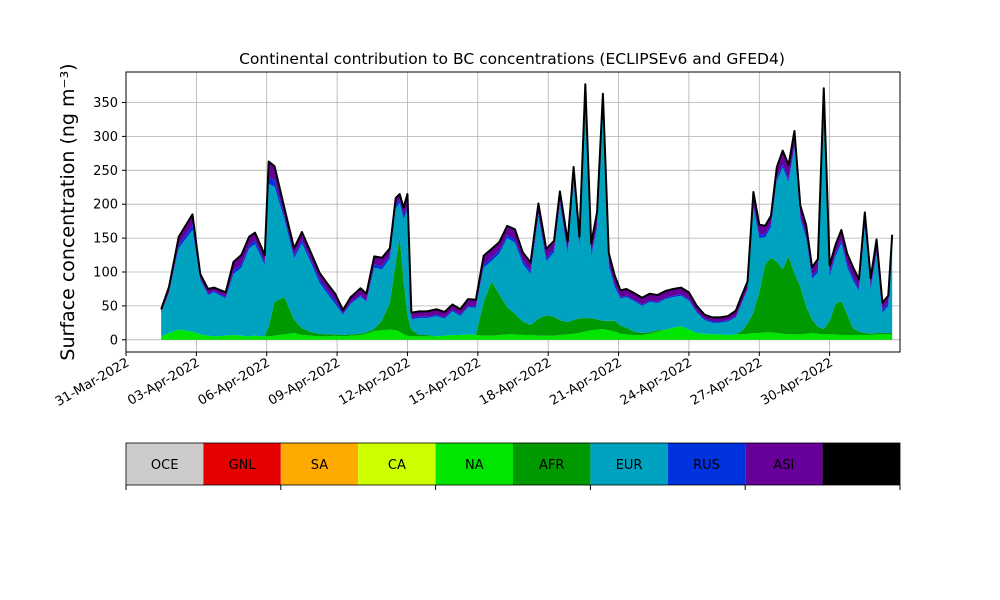 Image resolution: width=1000 pixels, height=600 pixels. I want to click on y-tick-label-250: 250, so click(105, 171).